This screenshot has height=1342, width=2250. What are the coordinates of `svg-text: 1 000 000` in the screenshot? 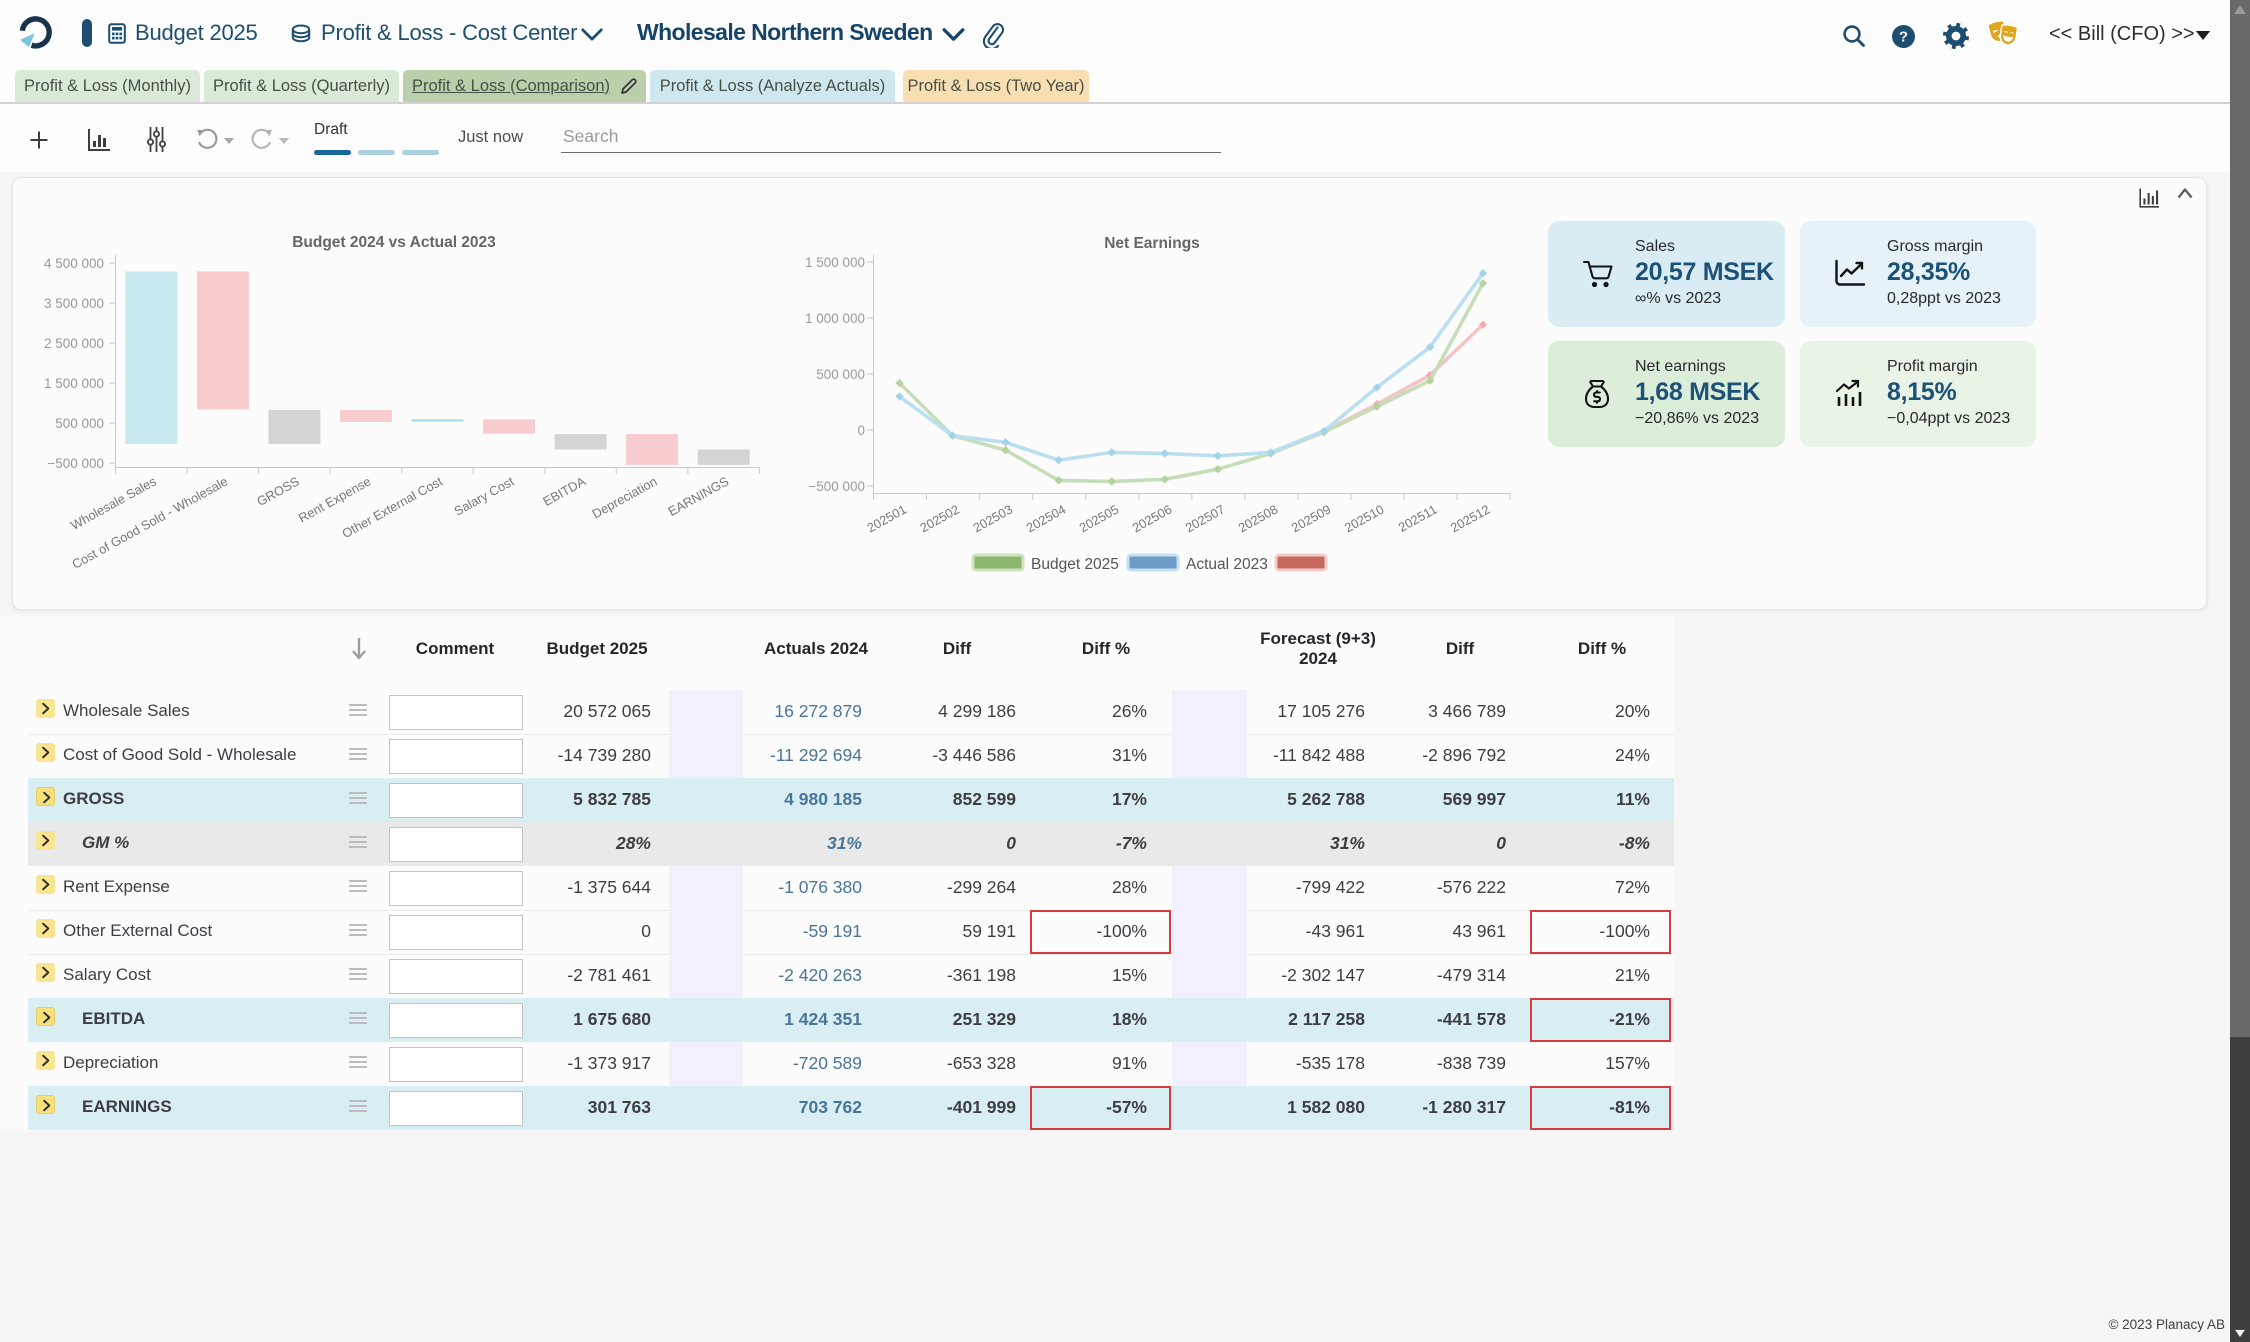 It's located at (835, 318).